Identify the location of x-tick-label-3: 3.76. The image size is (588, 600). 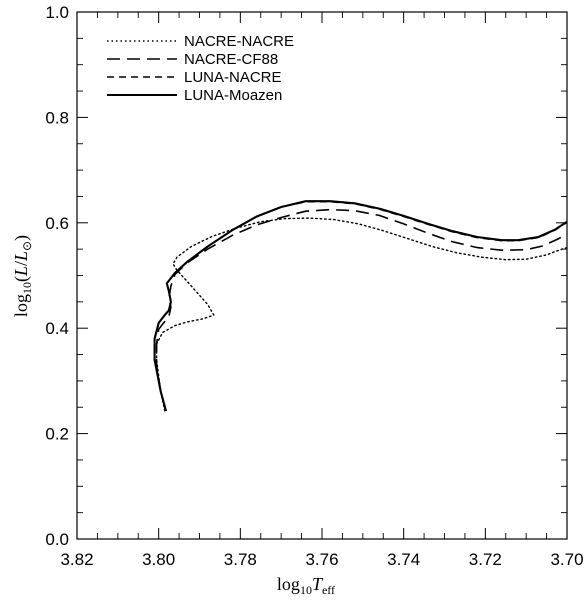
(321, 559).